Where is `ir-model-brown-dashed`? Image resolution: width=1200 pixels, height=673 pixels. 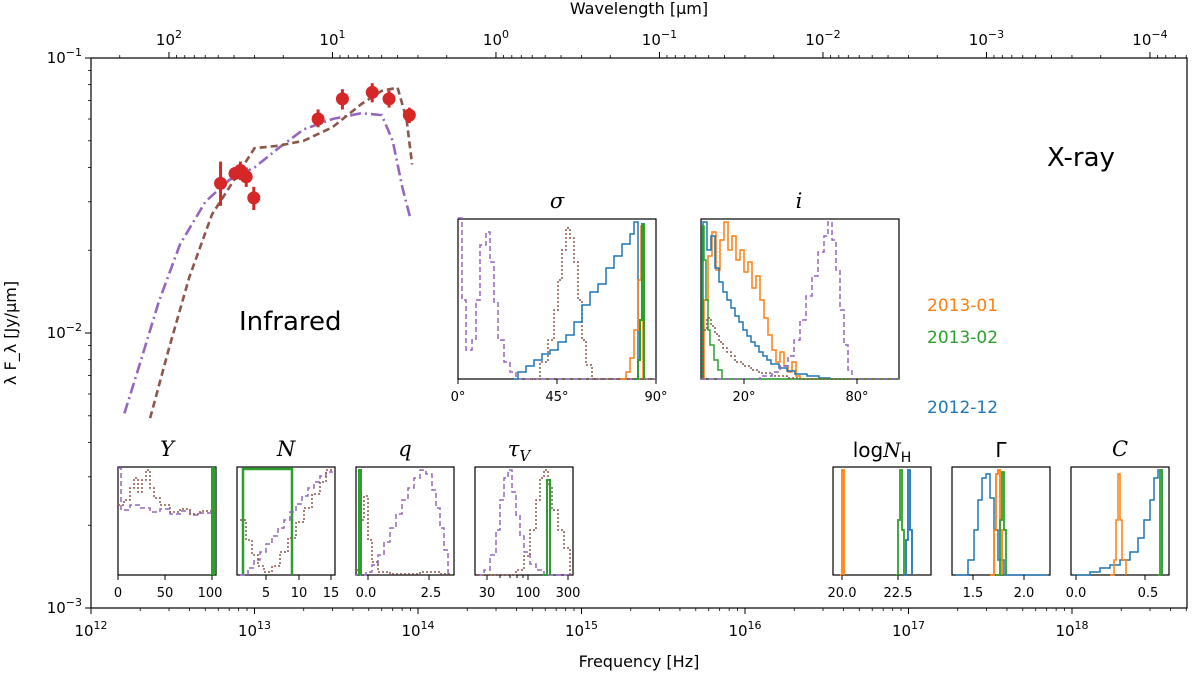 ir-model-brown-dashed is located at coordinates (281, 252).